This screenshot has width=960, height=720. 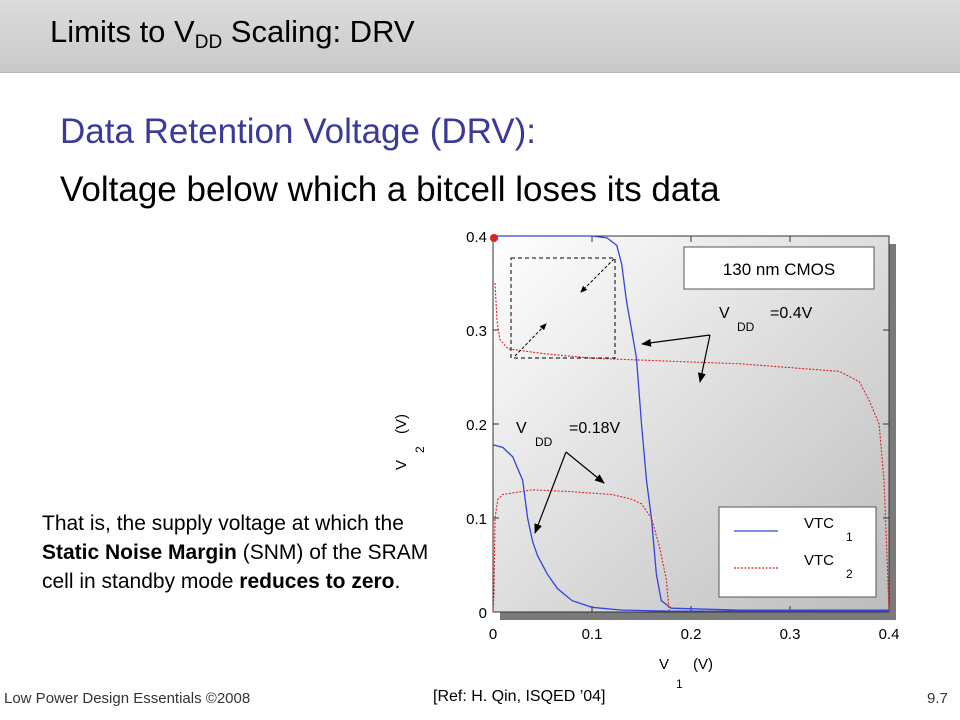 I want to click on slide-title: Limits to VDD Scaling: DRV, so click(x=232, y=34).